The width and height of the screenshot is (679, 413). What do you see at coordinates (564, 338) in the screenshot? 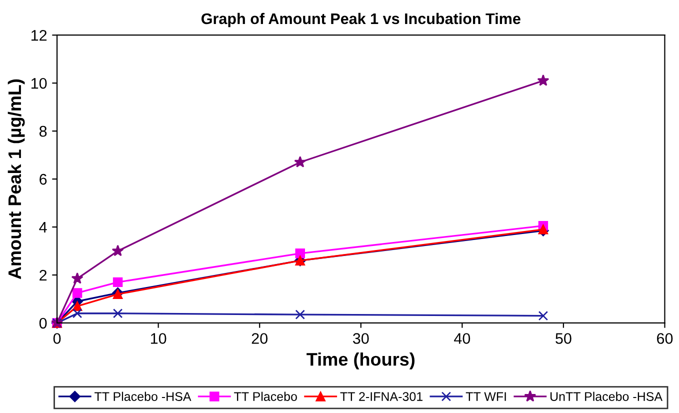
I see `x-tick-label: 50` at bounding box center [564, 338].